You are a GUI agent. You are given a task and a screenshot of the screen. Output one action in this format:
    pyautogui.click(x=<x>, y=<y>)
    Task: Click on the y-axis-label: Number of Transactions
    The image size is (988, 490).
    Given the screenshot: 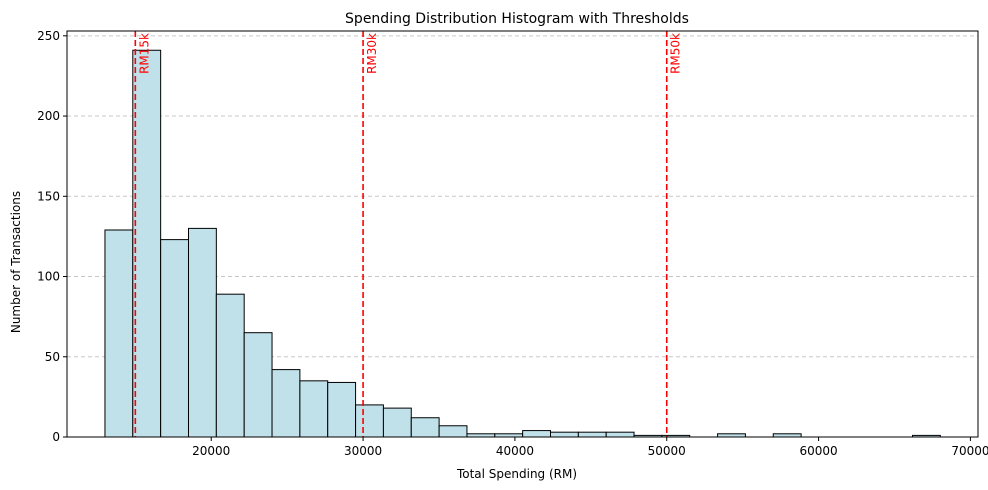 What is the action you would take?
    pyautogui.click(x=16, y=262)
    